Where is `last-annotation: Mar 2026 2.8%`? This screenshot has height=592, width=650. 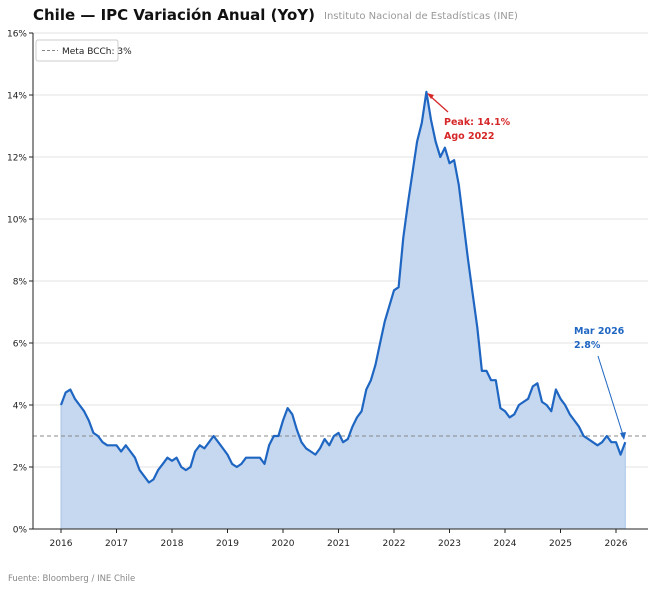
last-annotation: Mar 2026 2.8% is located at coordinates (600, 383).